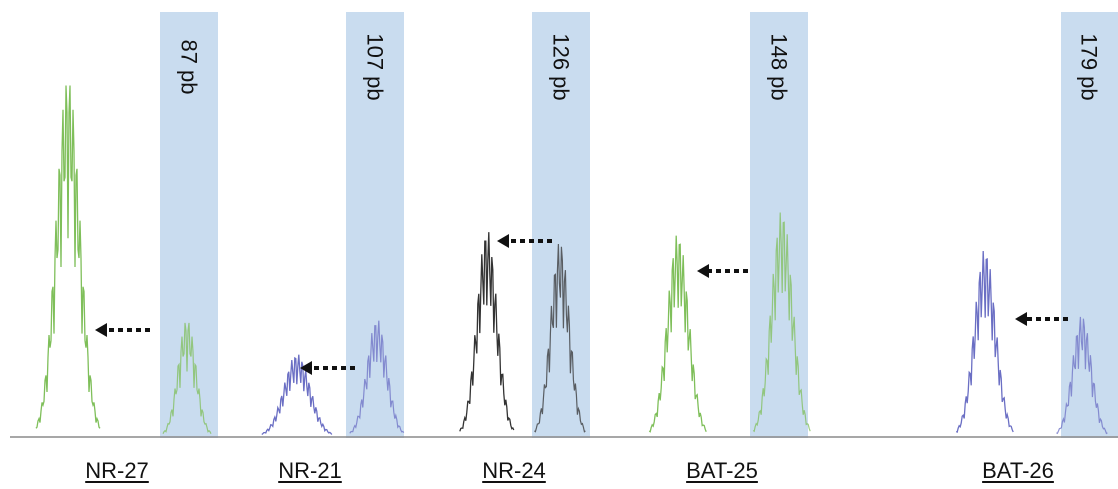 This screenshot has width=1118, height=489. I want to click on band-label-87: 87 pb, so click(189, 67).